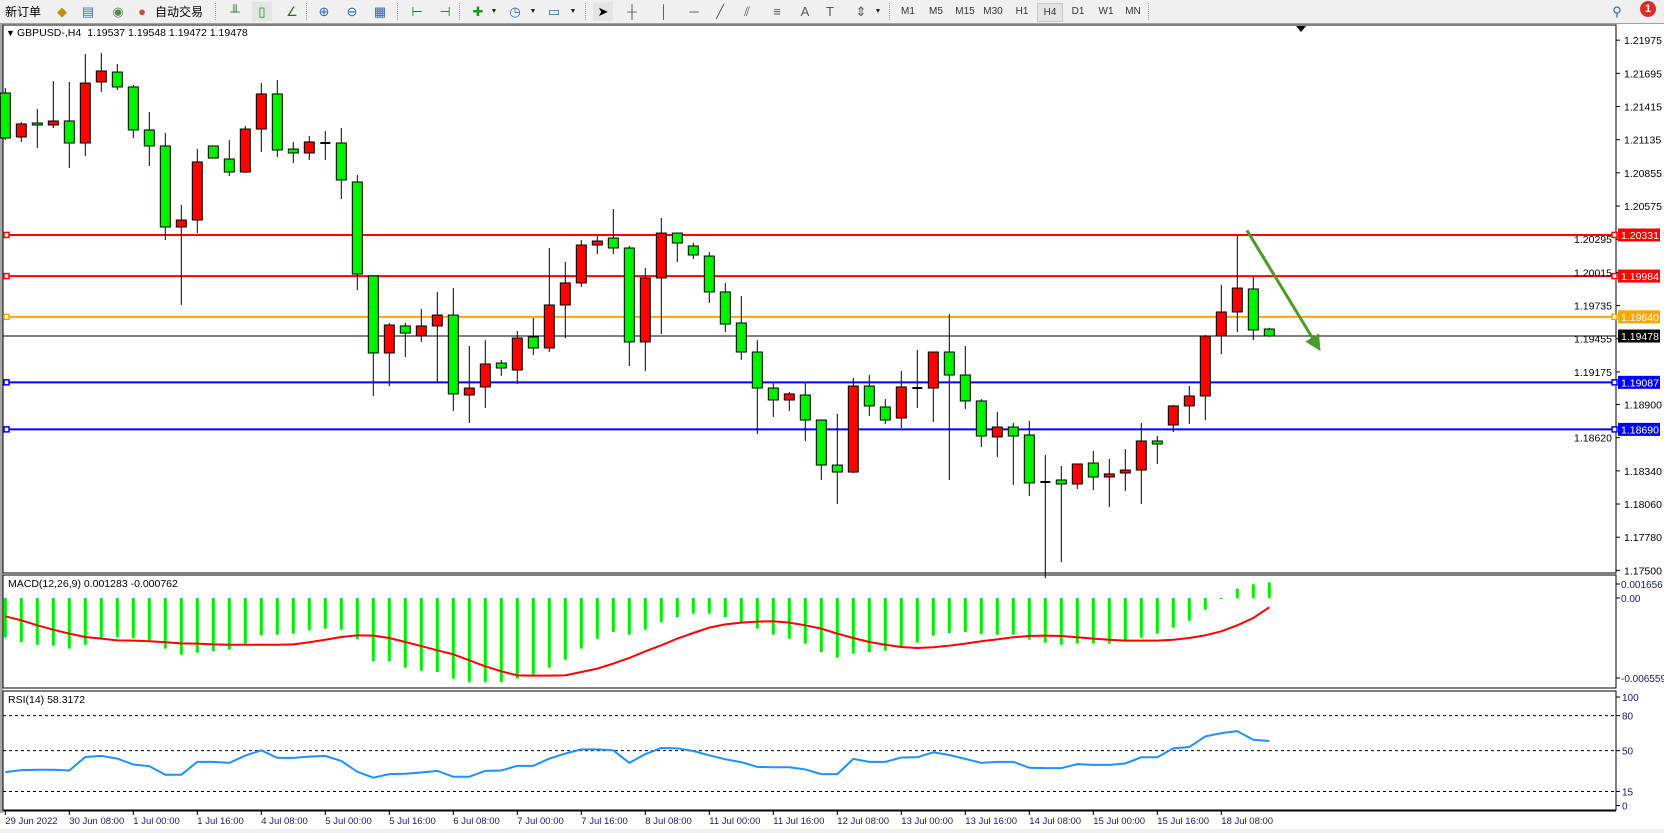  Describe the element at coordinates (62, 11) in the screenshot. I see `orders-icon: ◆` at that location.